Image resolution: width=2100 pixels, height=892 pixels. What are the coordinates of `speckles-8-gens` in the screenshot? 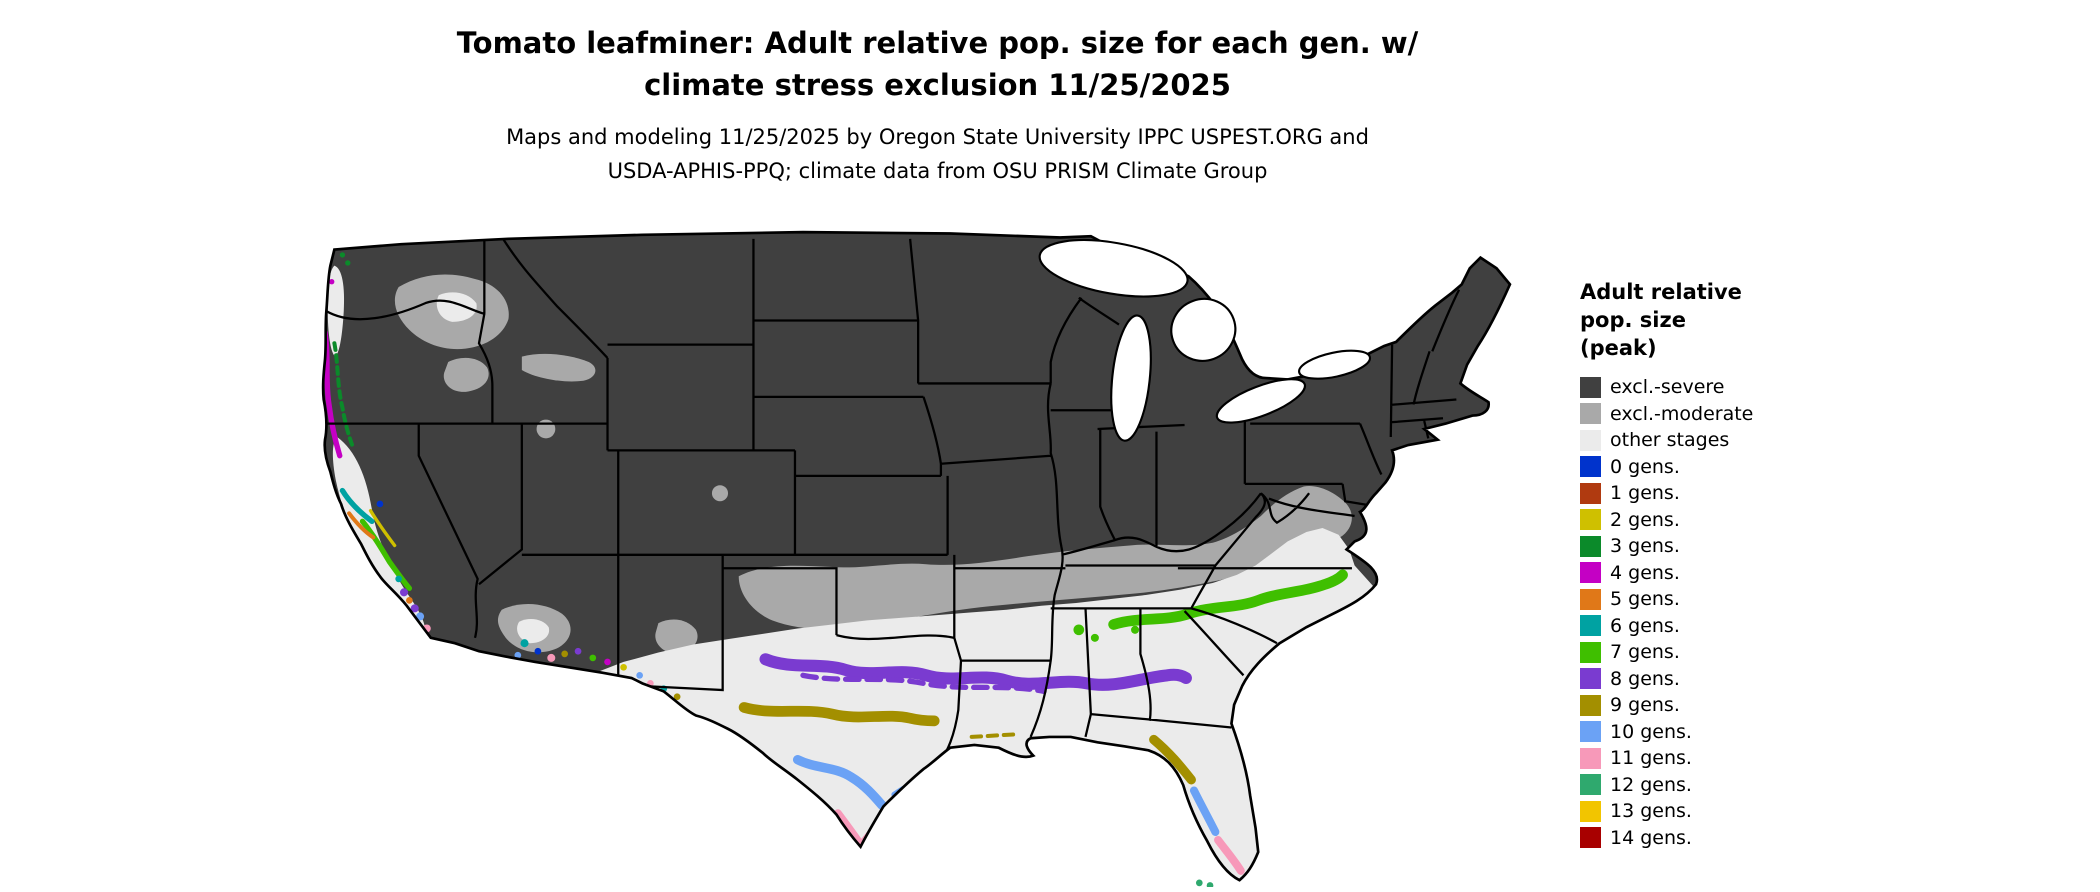 It's located at (490, 621).